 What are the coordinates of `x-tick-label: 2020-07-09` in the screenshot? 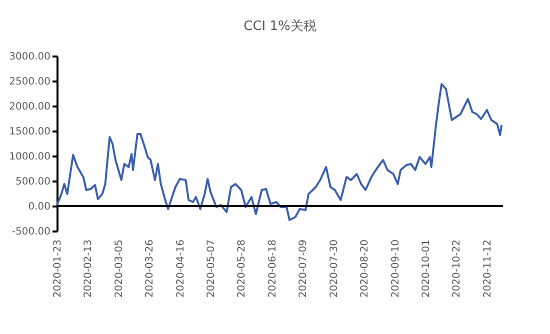 It's located at (304, 269).